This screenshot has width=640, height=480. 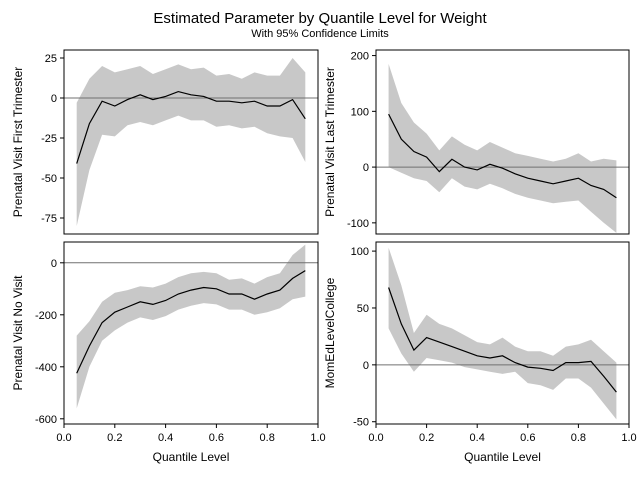 What do you see at coordinates (46, 368) in the screenshot?
I see `y-tick-label: -400` at bounding box center [46, 368].